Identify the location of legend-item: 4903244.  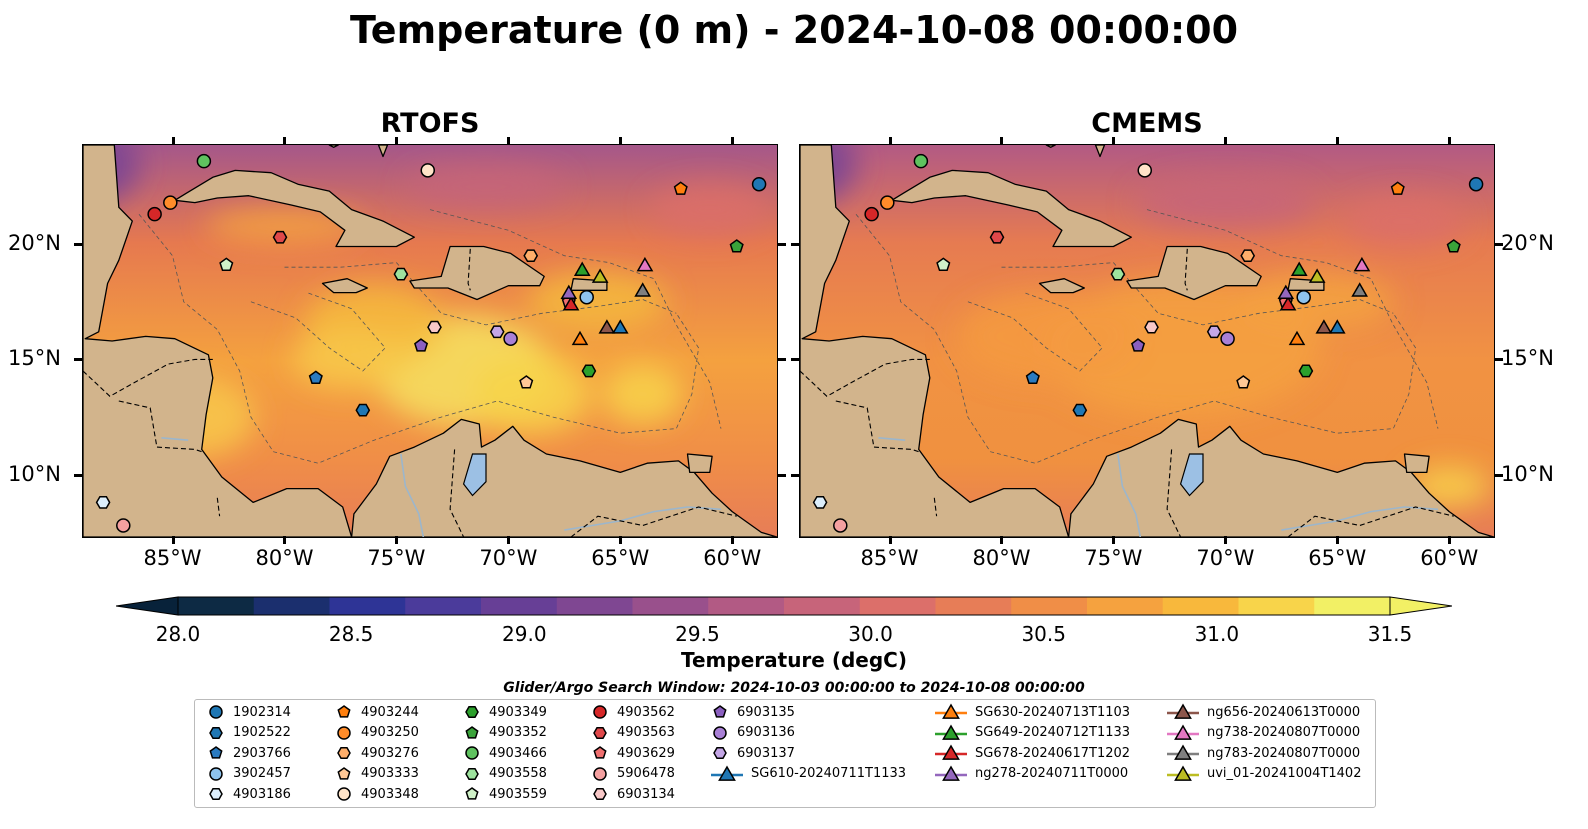
(376, 712).